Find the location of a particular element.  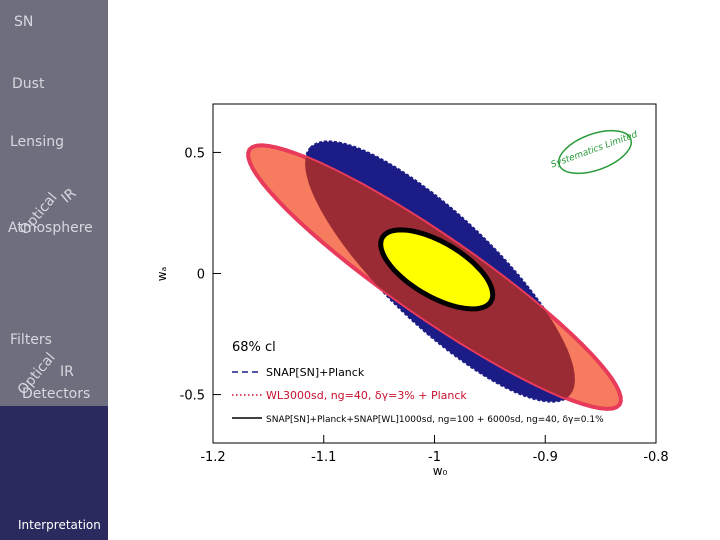

x-tick-label: -1 is located at coordinates (434, 457).